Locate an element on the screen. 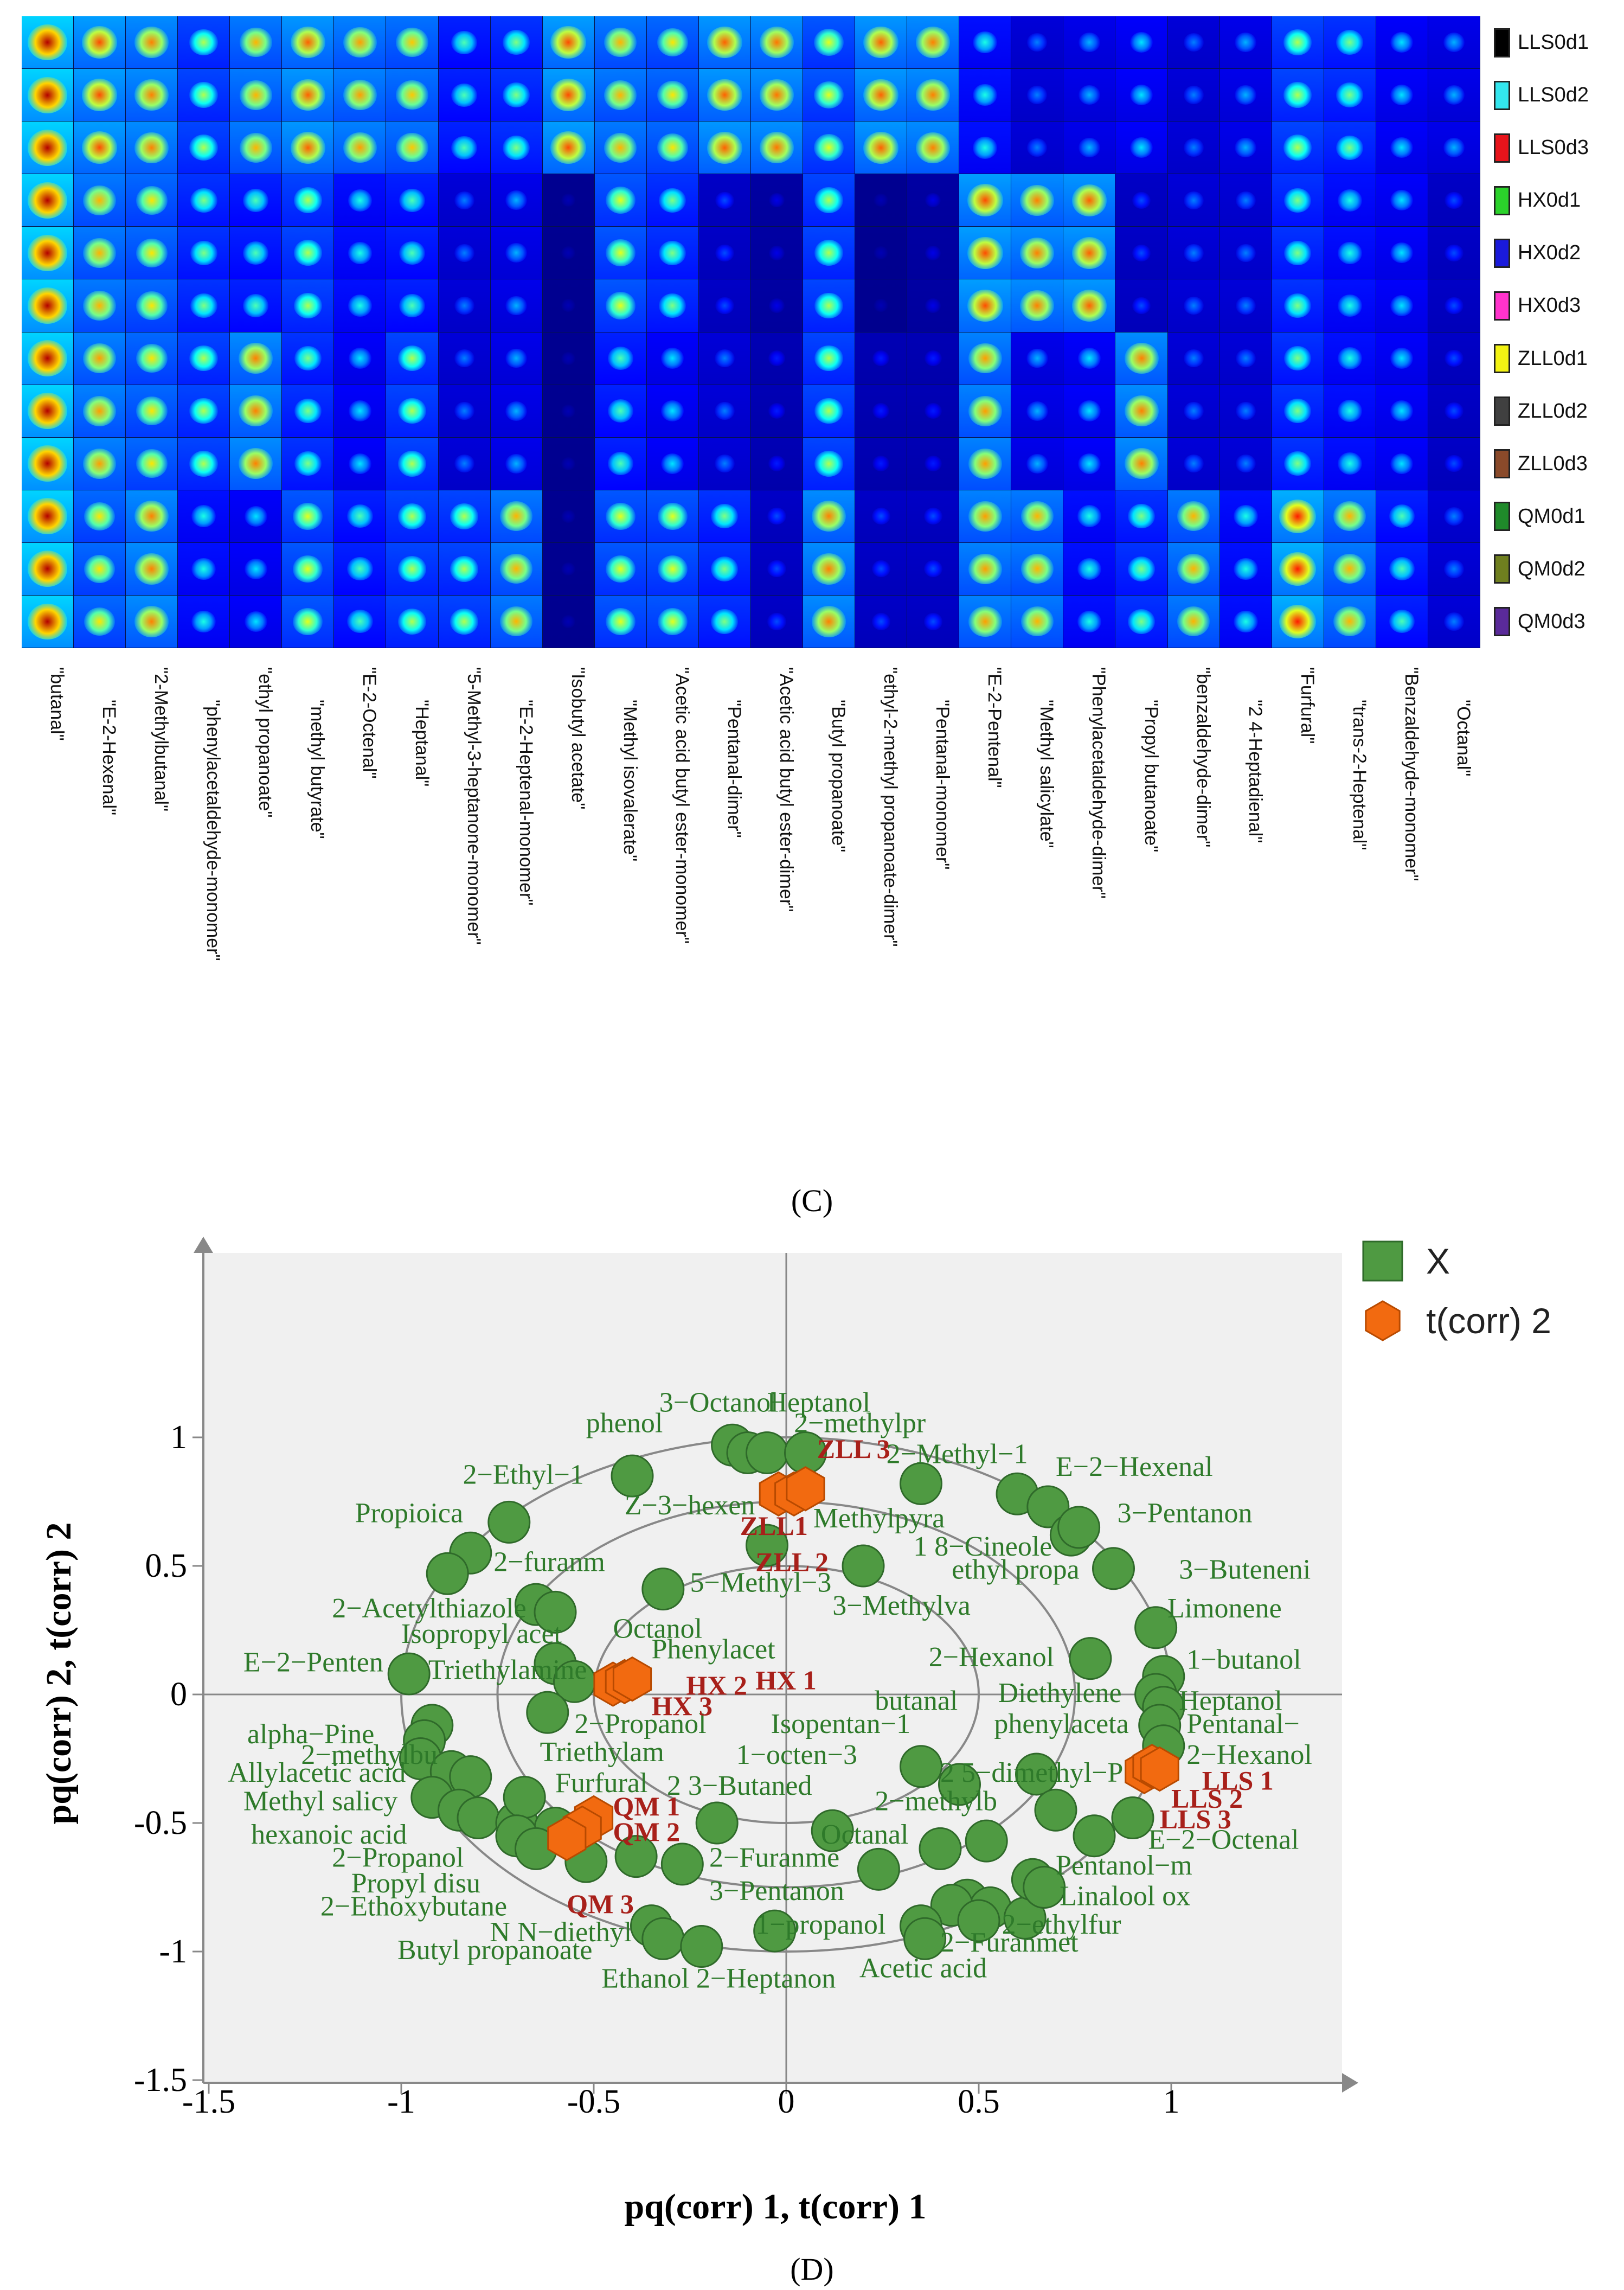  variable-label: 5−Methyl−3 is located at coordinates (761, 1582).